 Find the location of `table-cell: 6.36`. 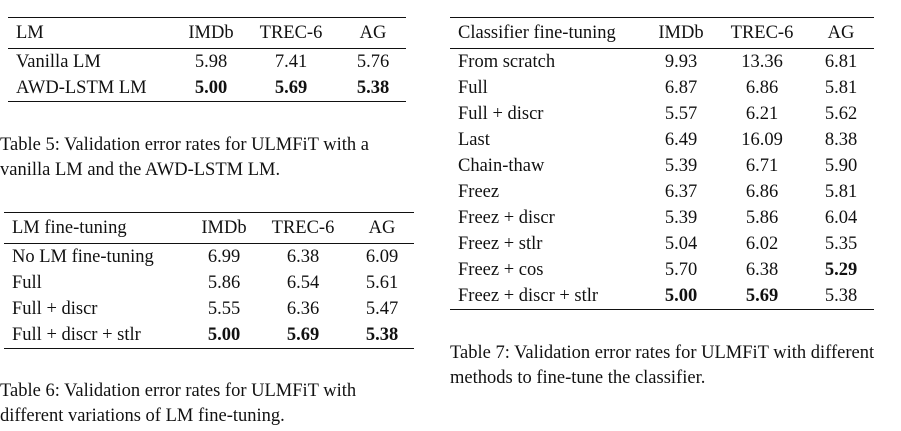

table-cell: 6.36 is located at coordinates (303, 309).